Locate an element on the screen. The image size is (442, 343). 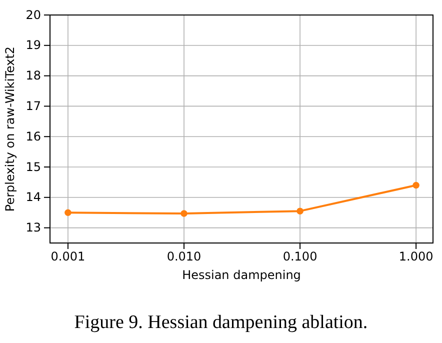
y-tick-label: 19 is located at coordinates (33, 45).